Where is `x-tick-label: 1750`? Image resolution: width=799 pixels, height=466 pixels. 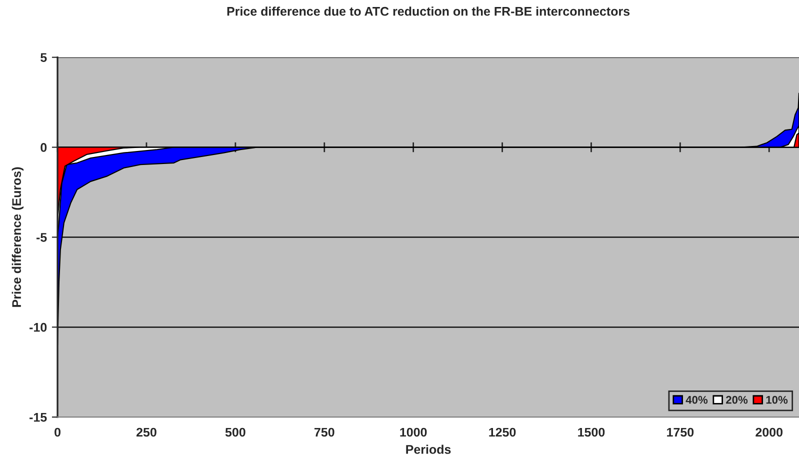 x-tick-label: 1750 is located at coordinates (680, 432).